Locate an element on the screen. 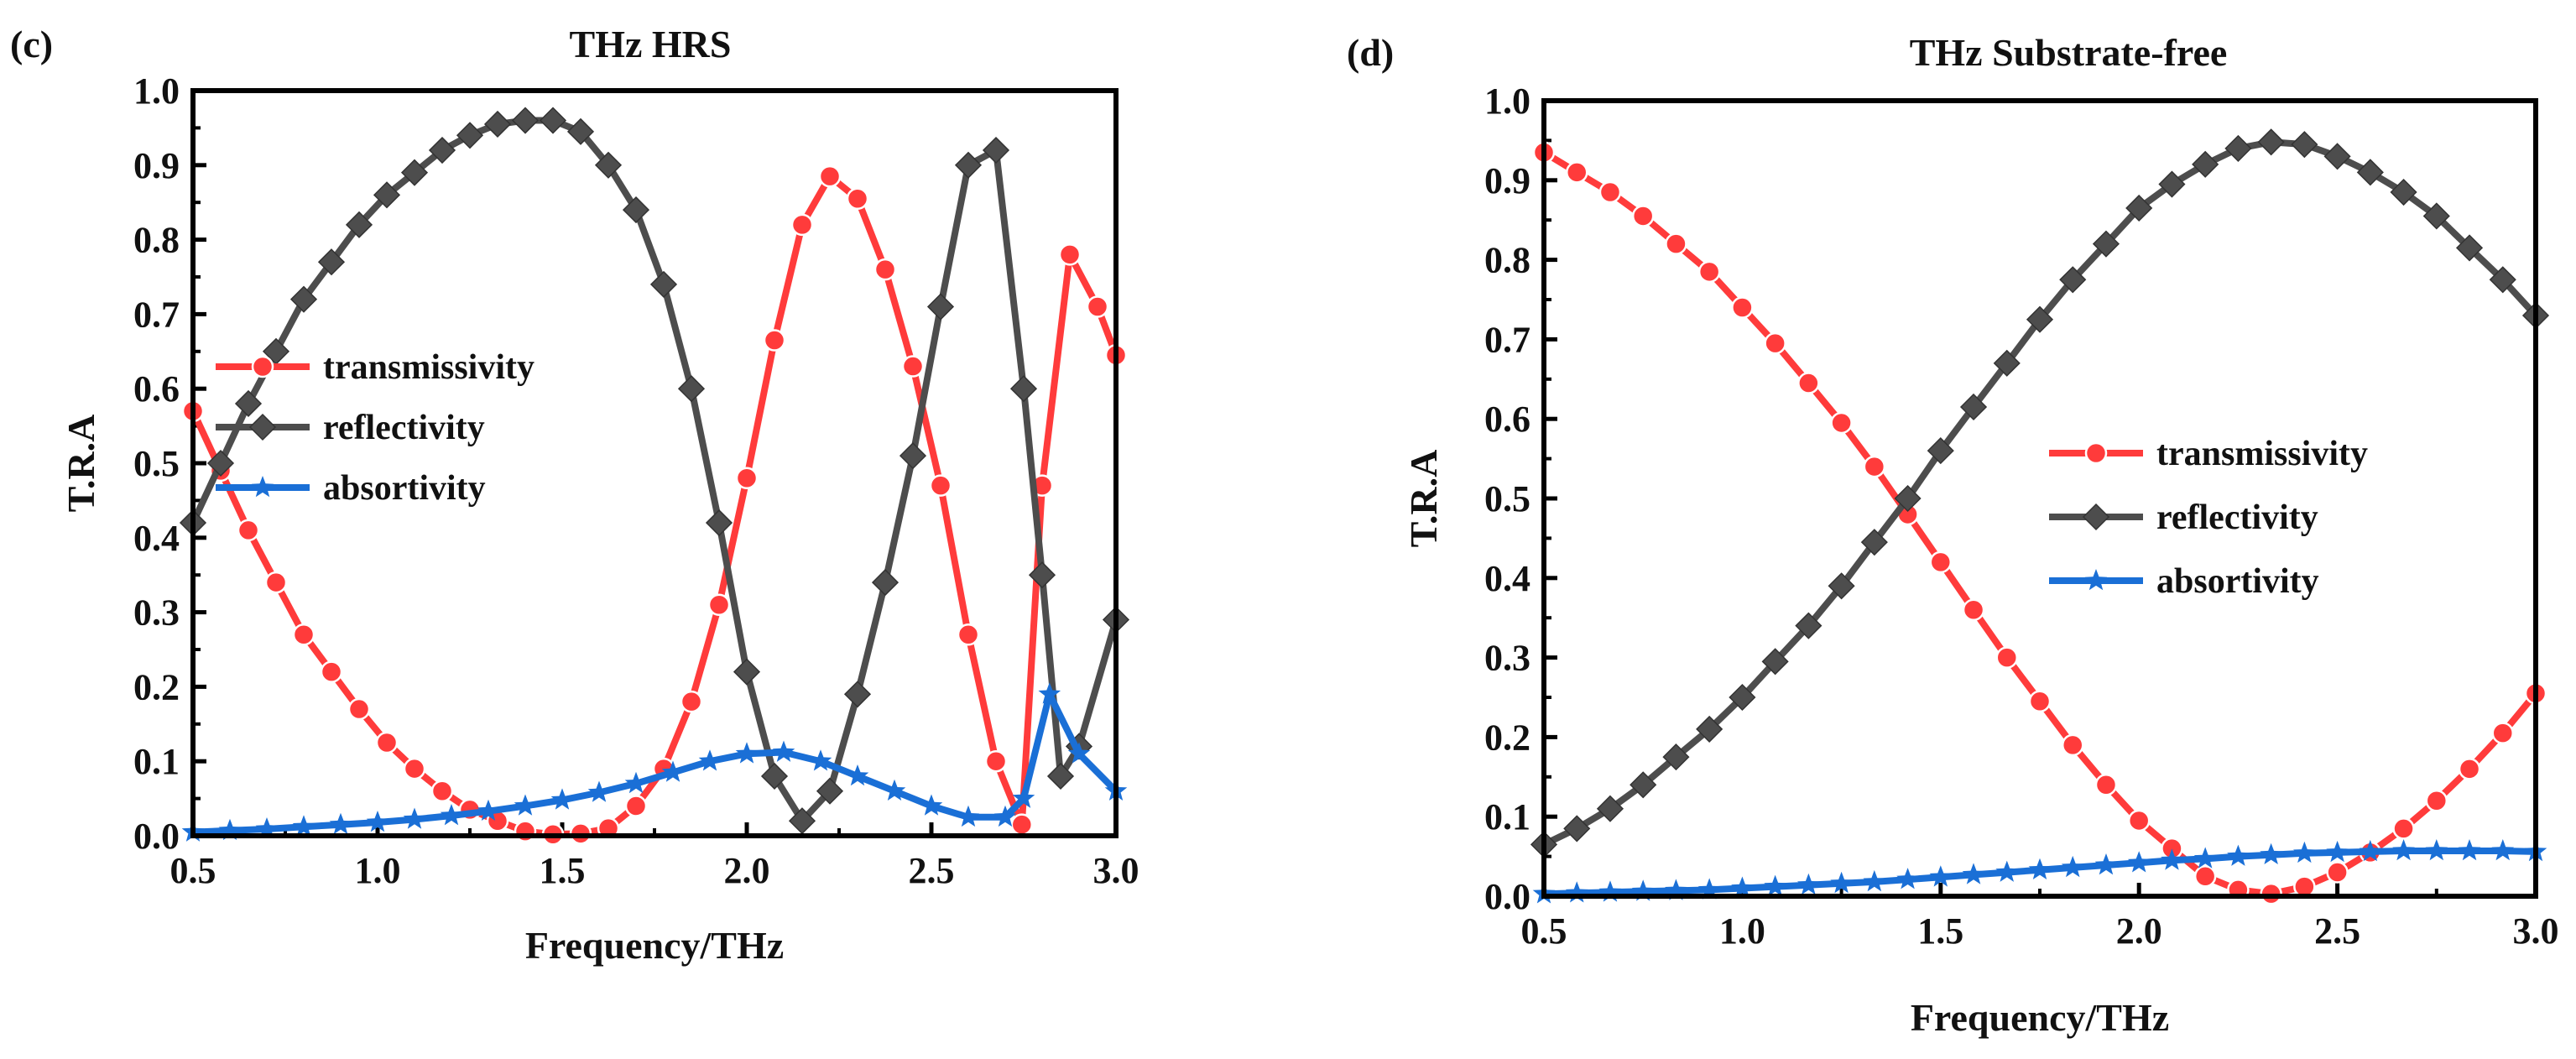  y-tick-label: 1.0 is located at coordinates (1507, 101).